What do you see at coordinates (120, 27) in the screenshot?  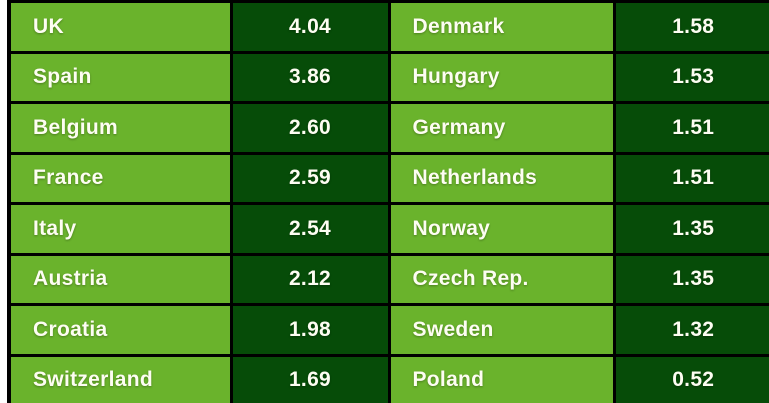 I see `country-cell: UK` at bounding box center [120, 27].